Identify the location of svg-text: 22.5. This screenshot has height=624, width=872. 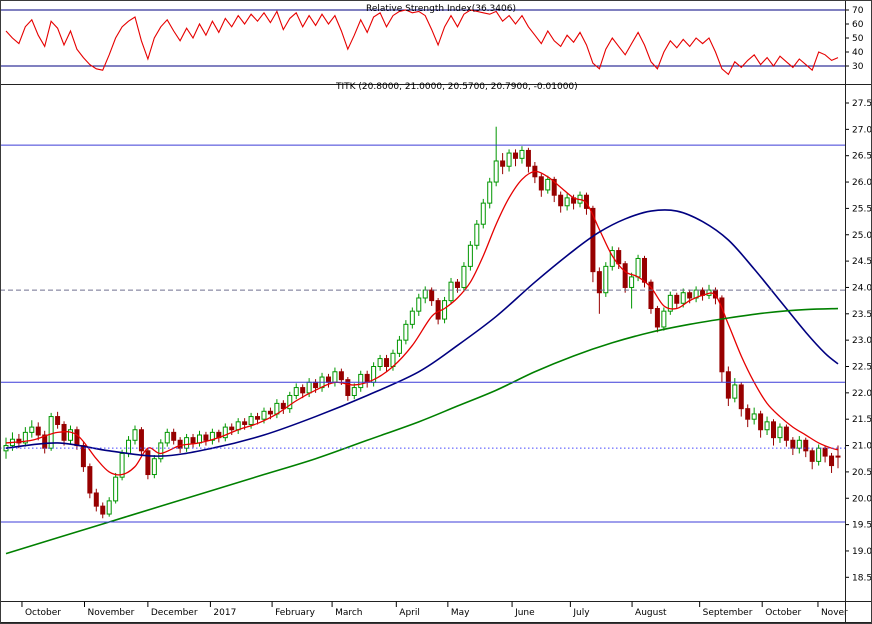
(862, 368).